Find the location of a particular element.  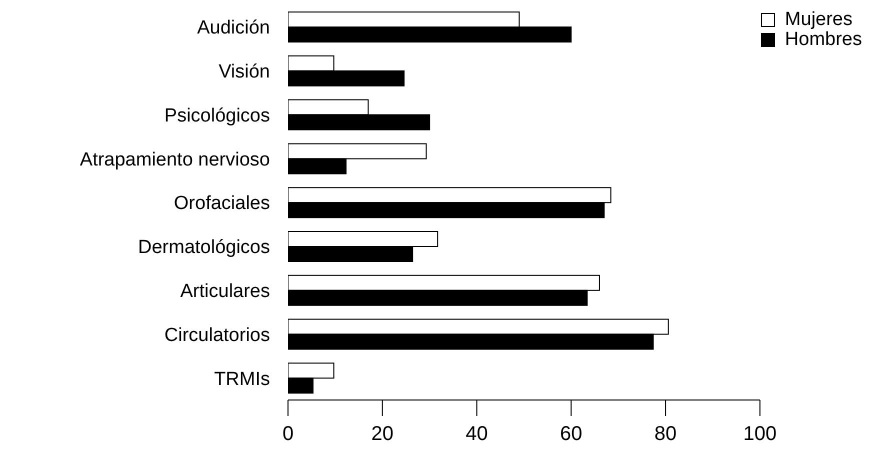

y-tick-label: Psicológicos is located at coordinates (217, 115).